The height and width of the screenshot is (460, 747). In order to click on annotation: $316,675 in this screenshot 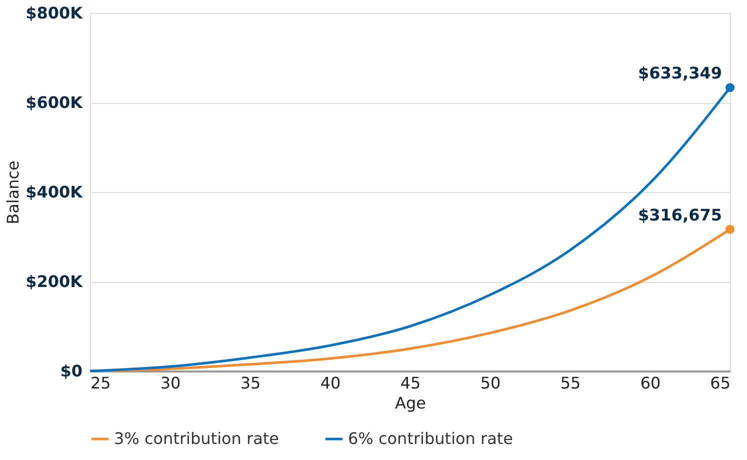, I will do `click(680, 214)`.